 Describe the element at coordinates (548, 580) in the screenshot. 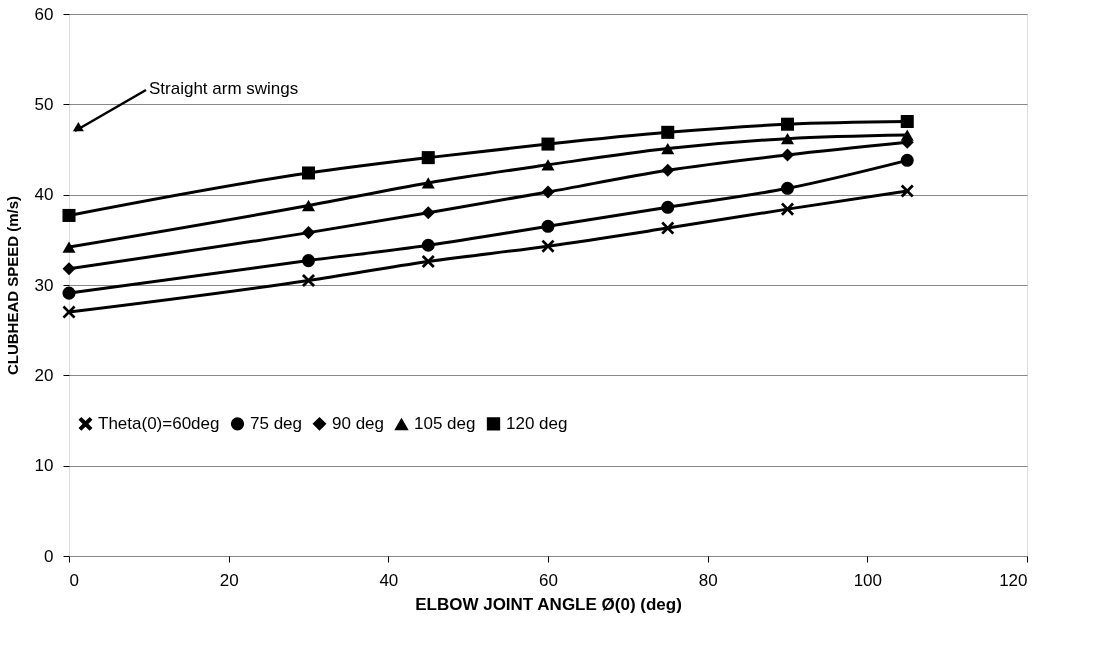

I see `x-tick-label: 60` at that location.